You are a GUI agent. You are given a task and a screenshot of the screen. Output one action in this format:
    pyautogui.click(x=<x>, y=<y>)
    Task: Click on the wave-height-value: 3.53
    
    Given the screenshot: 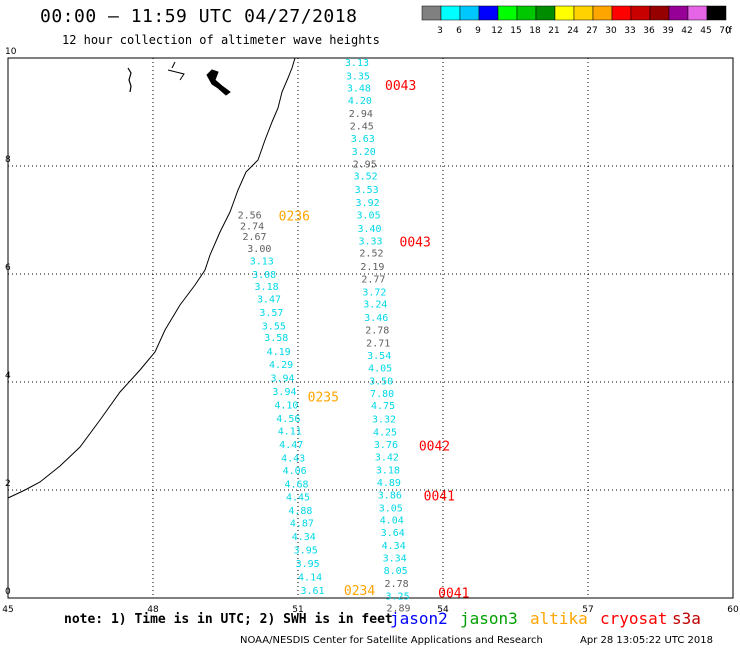 What is the action you would take?
    pyautogui.click(x=367, y=190)
    